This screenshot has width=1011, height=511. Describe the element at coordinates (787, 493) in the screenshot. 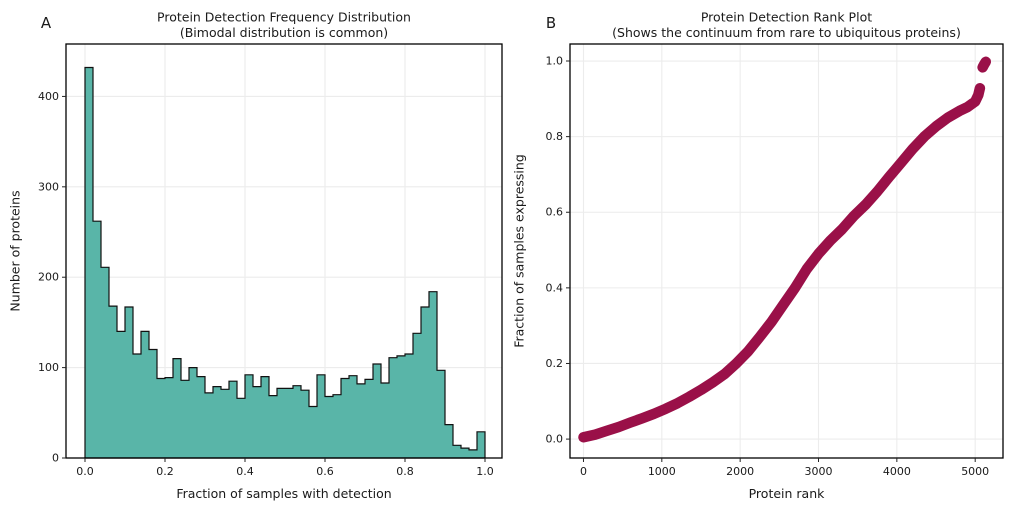

I see `panel-b-xlabel: Protein rank` at that location.